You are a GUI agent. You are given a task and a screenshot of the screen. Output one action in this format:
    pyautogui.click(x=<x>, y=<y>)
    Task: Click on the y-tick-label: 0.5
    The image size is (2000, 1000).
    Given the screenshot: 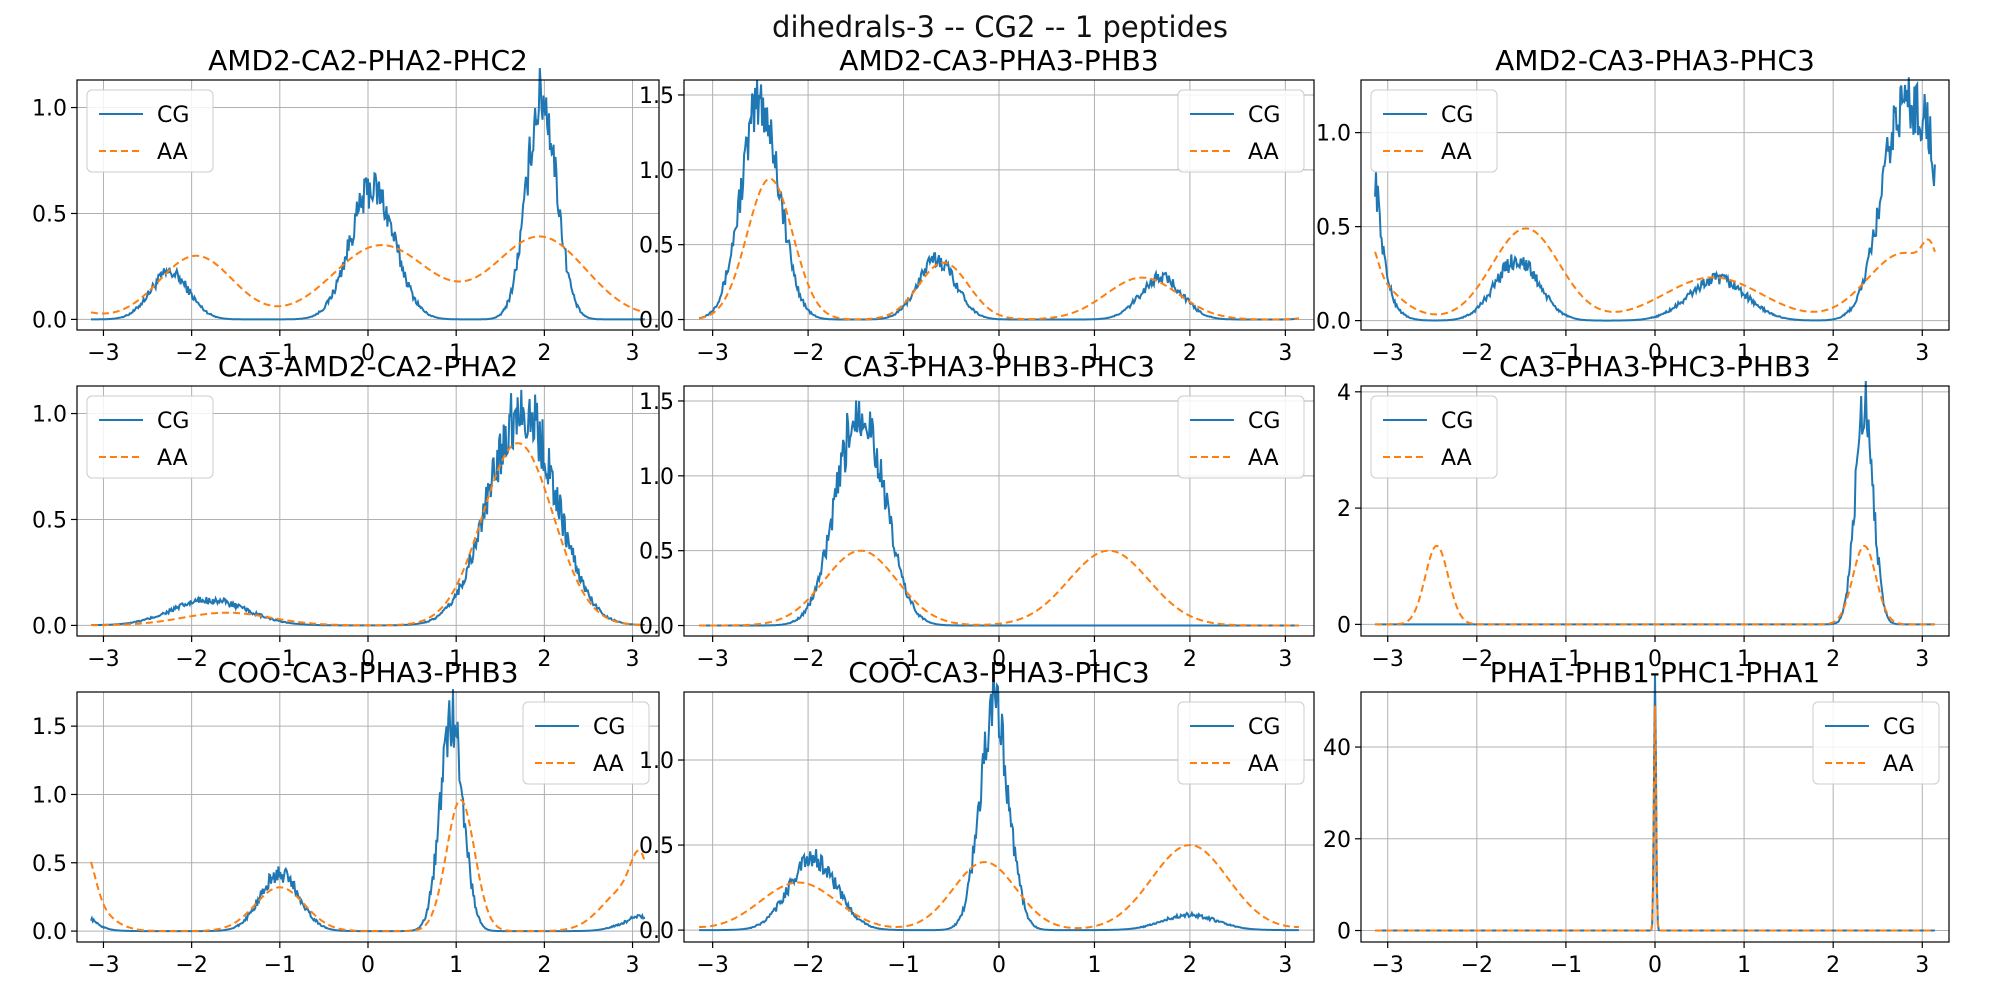 What is the action you would take?
    pyautogui.click(x=656, y=246)
    